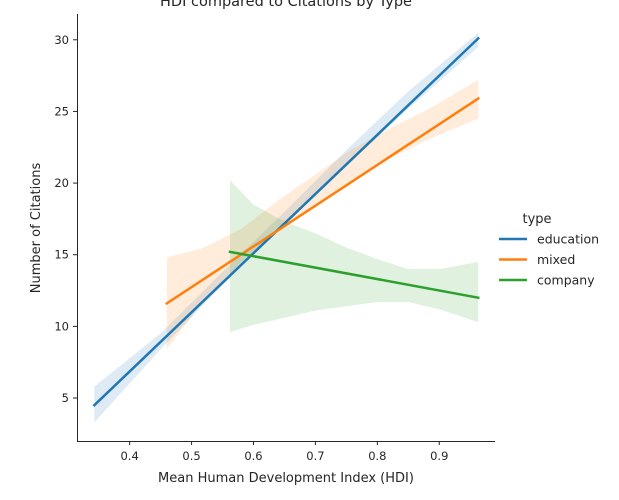 The image size is (619, 500). What do you see at coordinates (284, 452) in the screenshot?
I see `x-axis-ticks: 0.4 0.5 0.6 0.7 0.8 0.9` at bounding box center [284, 452].